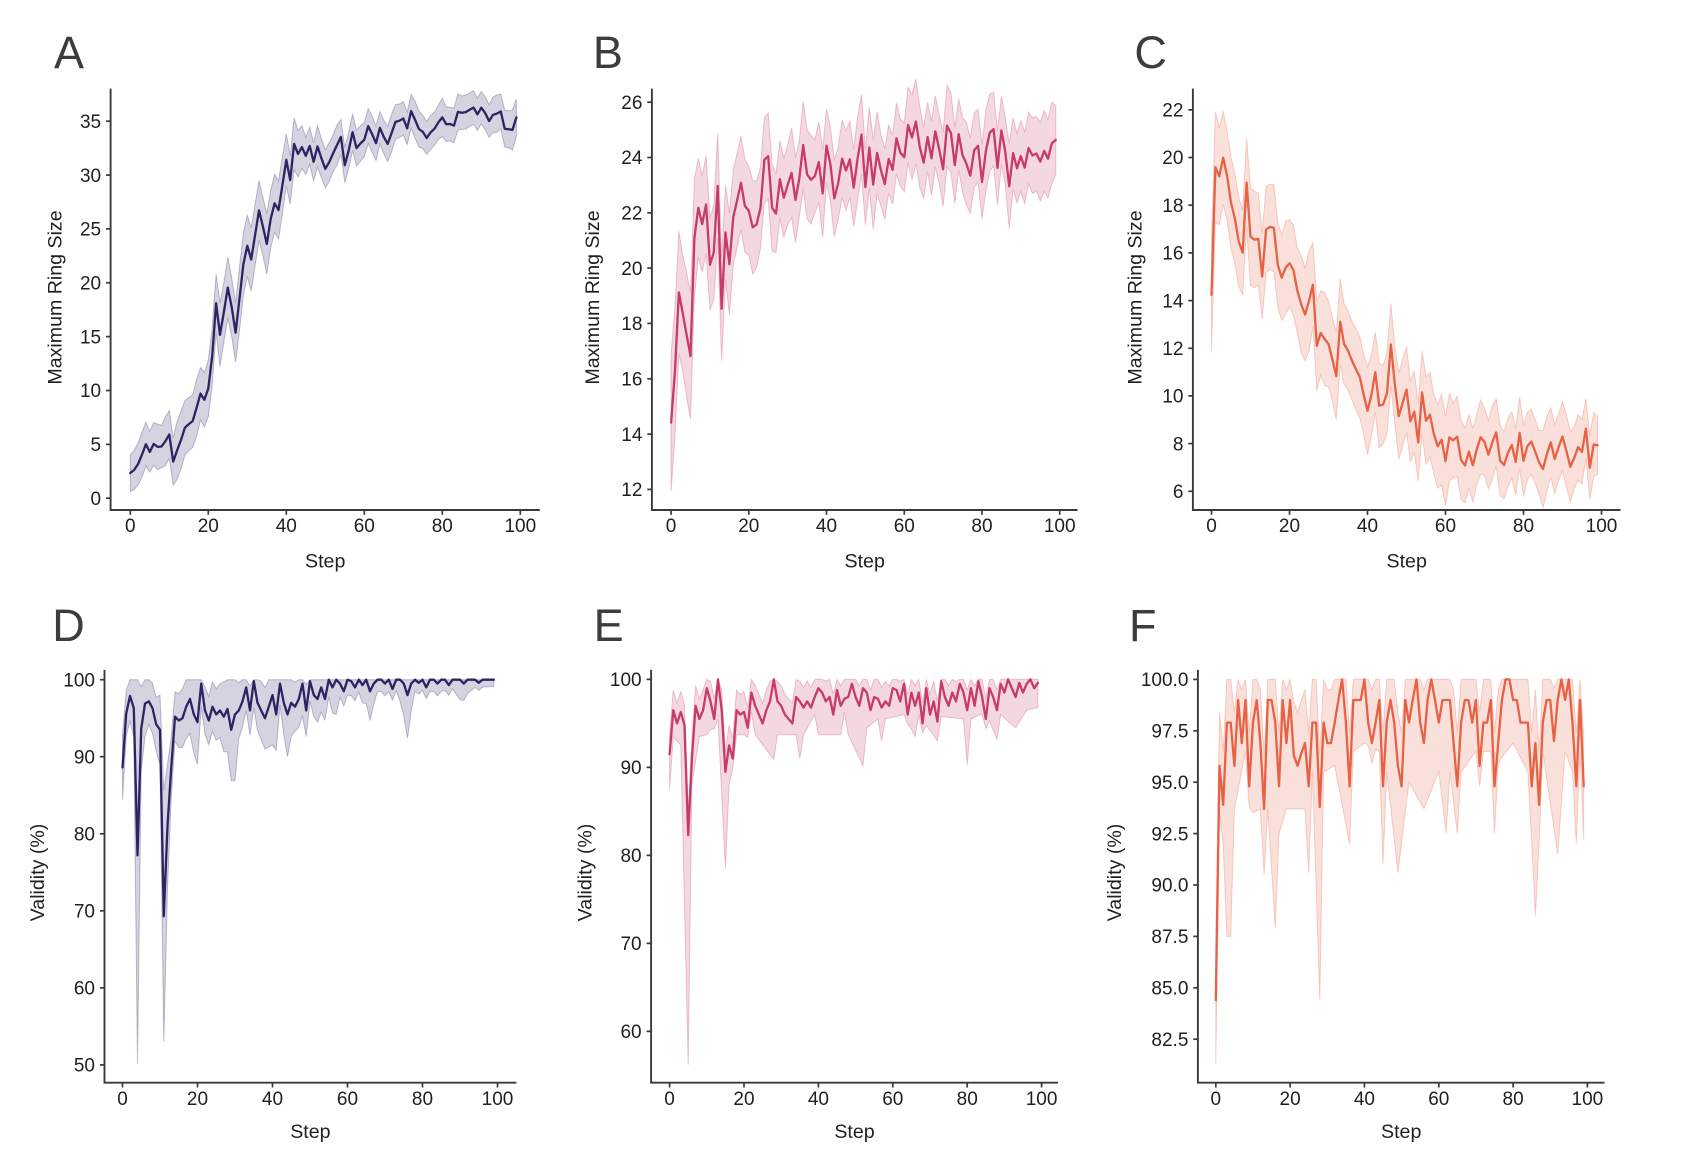 The width and height of the screenshot is (1690, 1174). I want to click on svg-text: 82.5, so click(1169, 1040).